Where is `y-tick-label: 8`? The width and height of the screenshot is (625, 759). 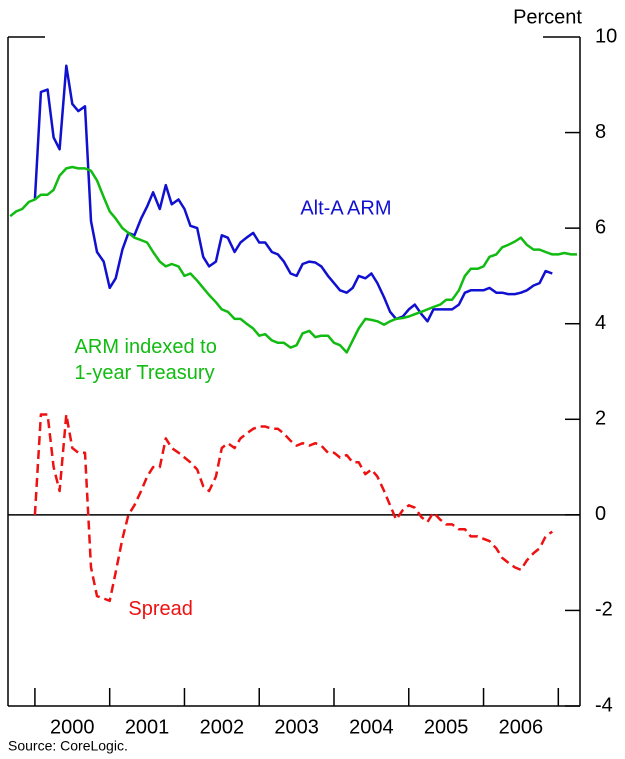 y-tick-label: 8 is located at coordinates (600, 132).